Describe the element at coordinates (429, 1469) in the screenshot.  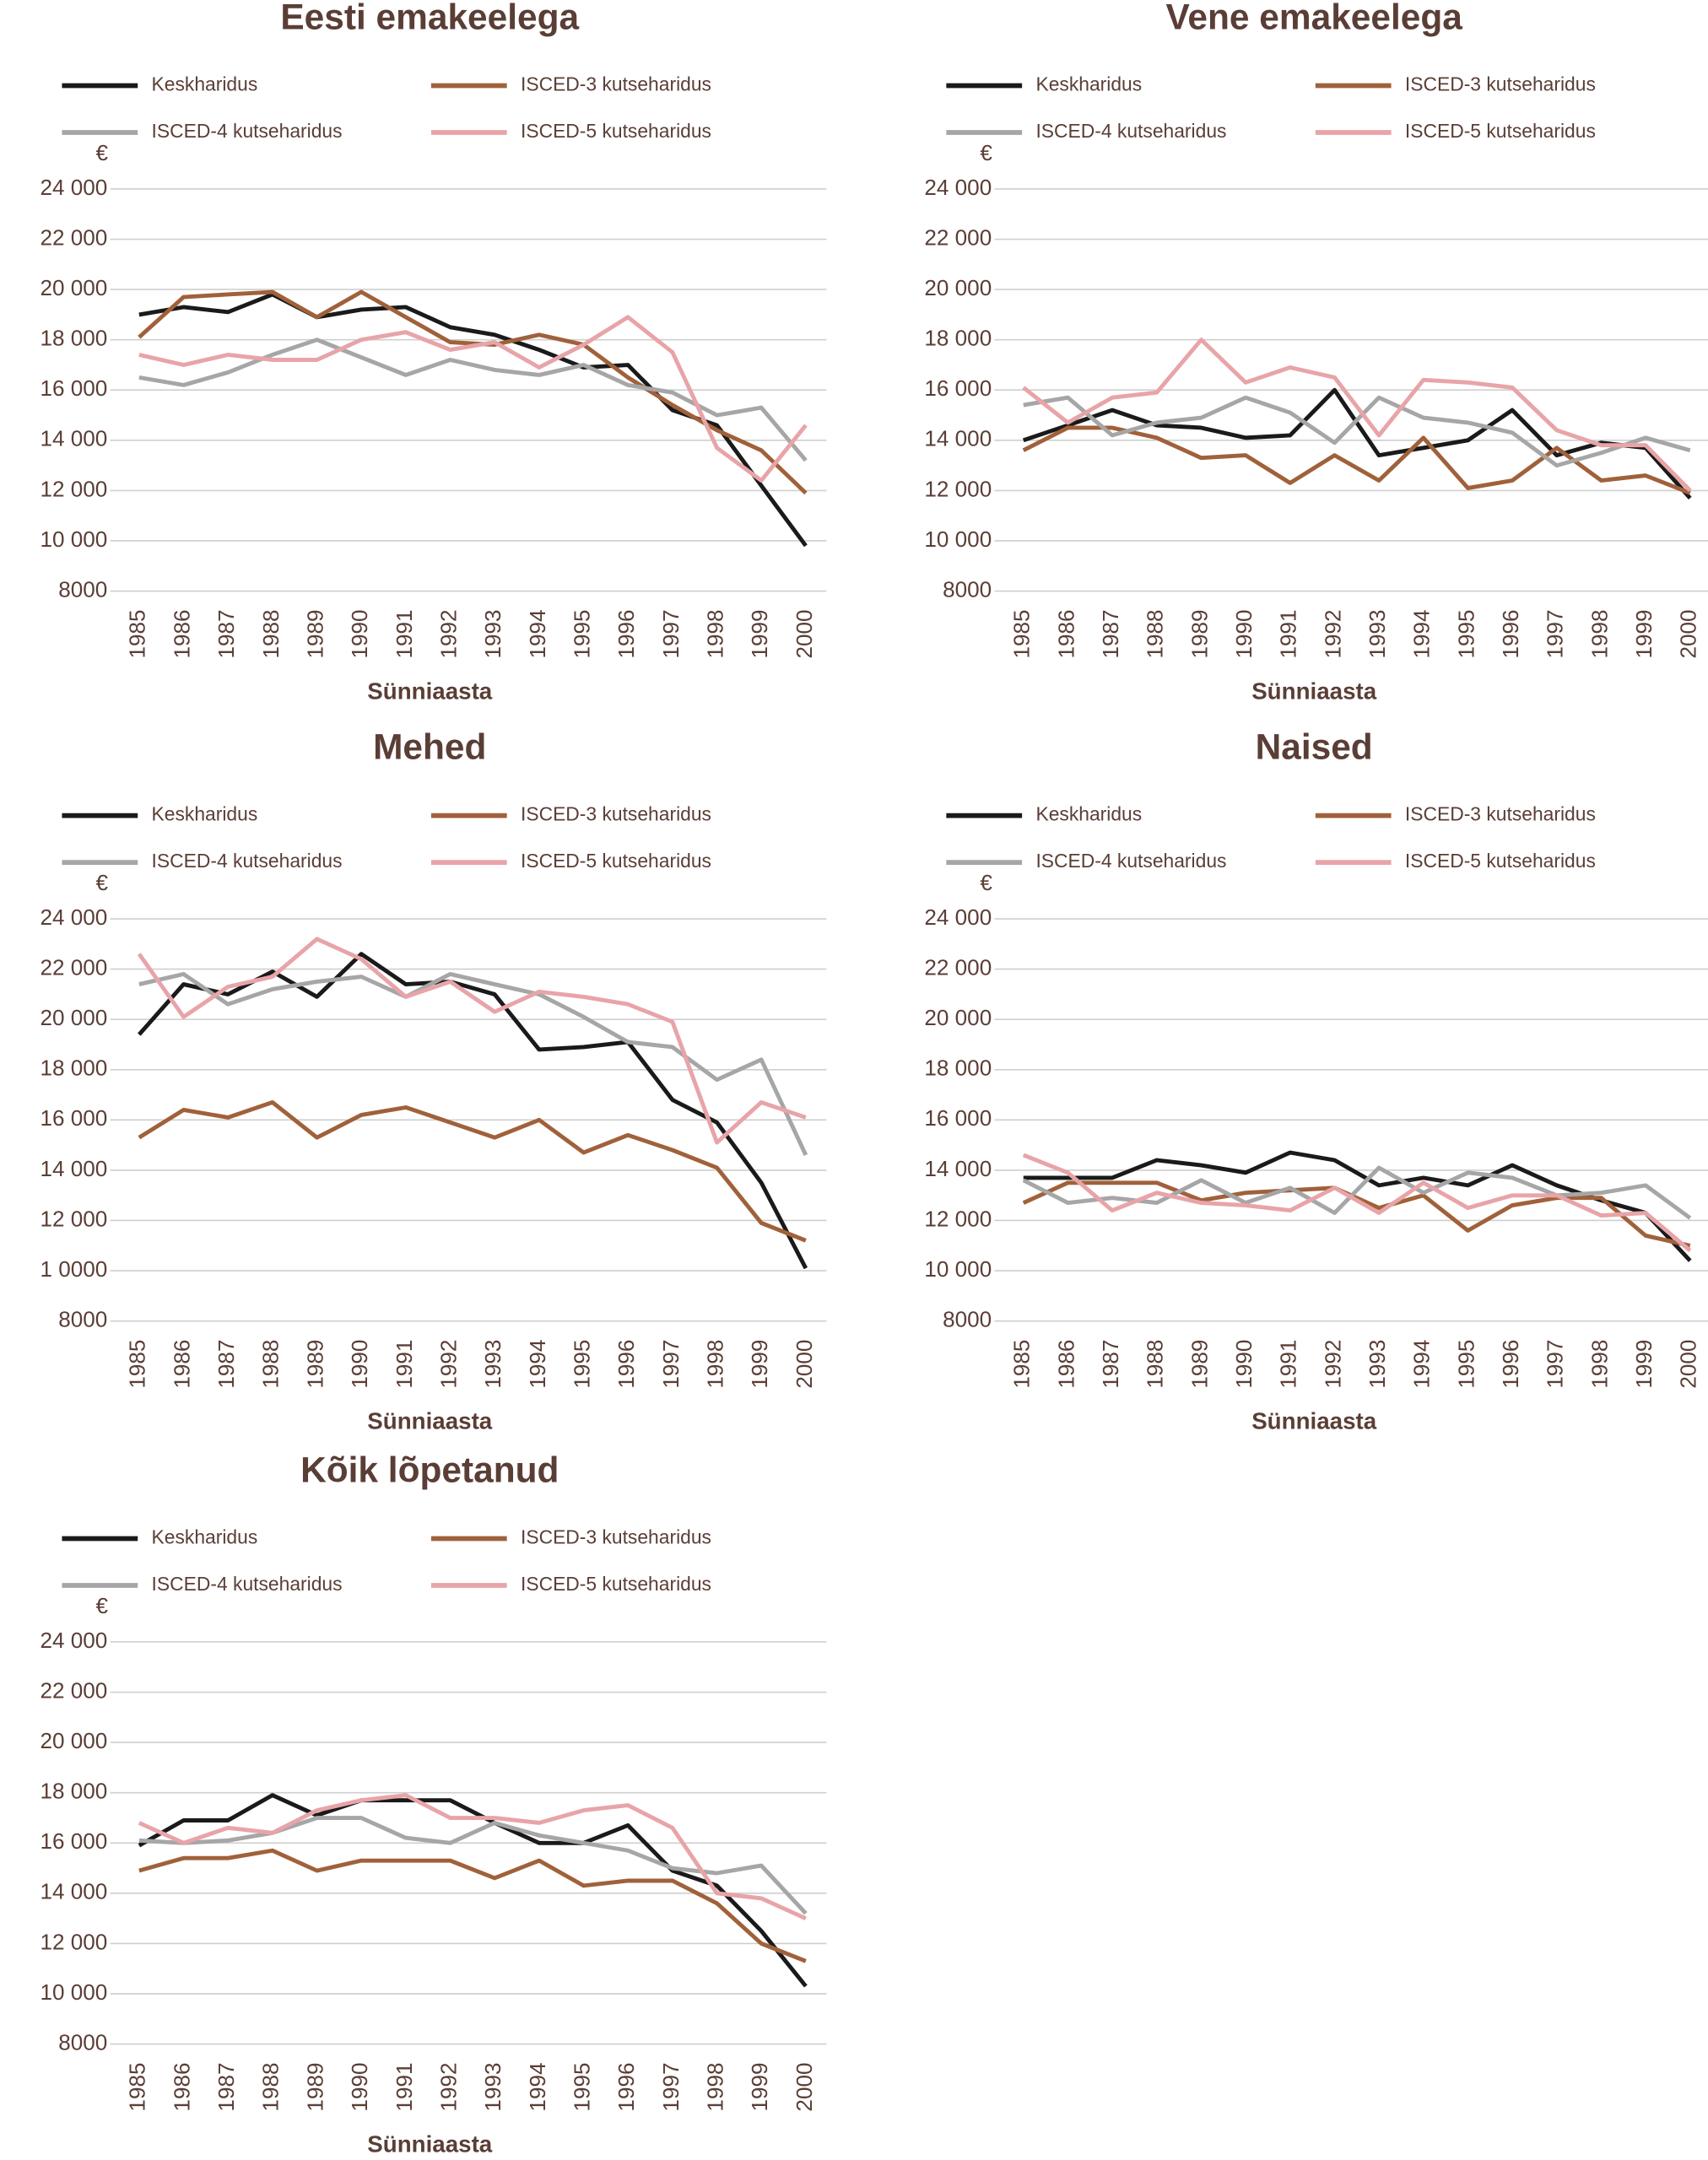
I see `chart-title: Kõik lõpetanud` at that location.